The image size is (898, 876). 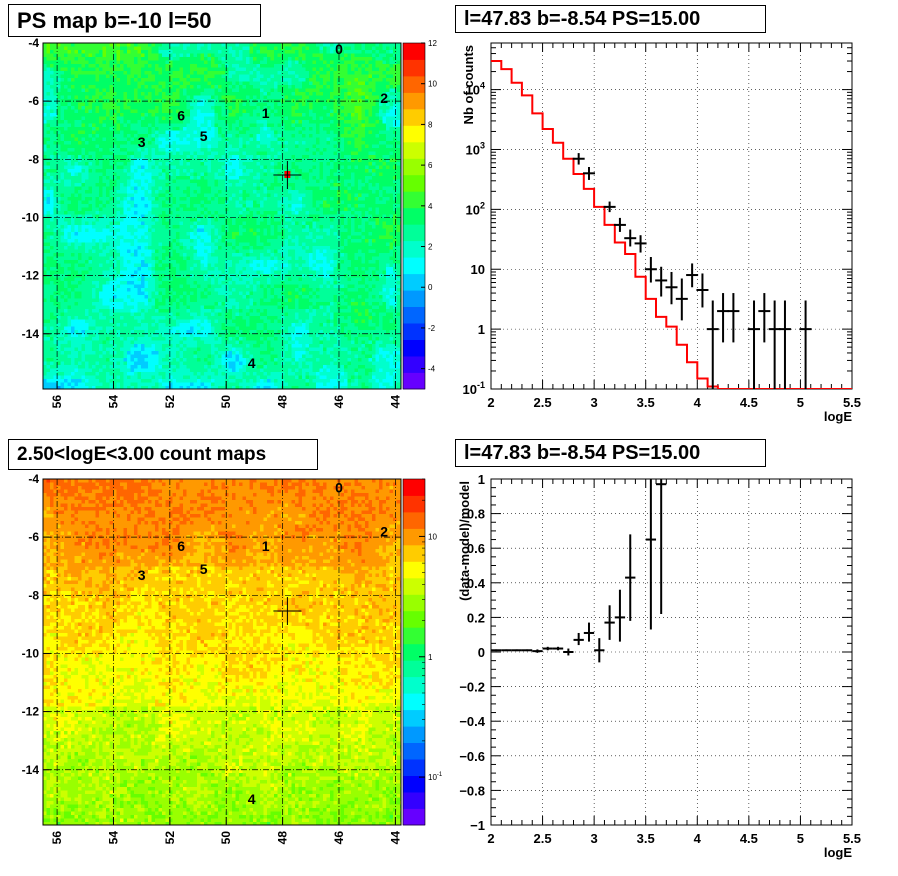 What do you see at coordinates (472, 721) in the screenshot?
I see `y-tick-label: −0.4` at bounding box center [472, 721].